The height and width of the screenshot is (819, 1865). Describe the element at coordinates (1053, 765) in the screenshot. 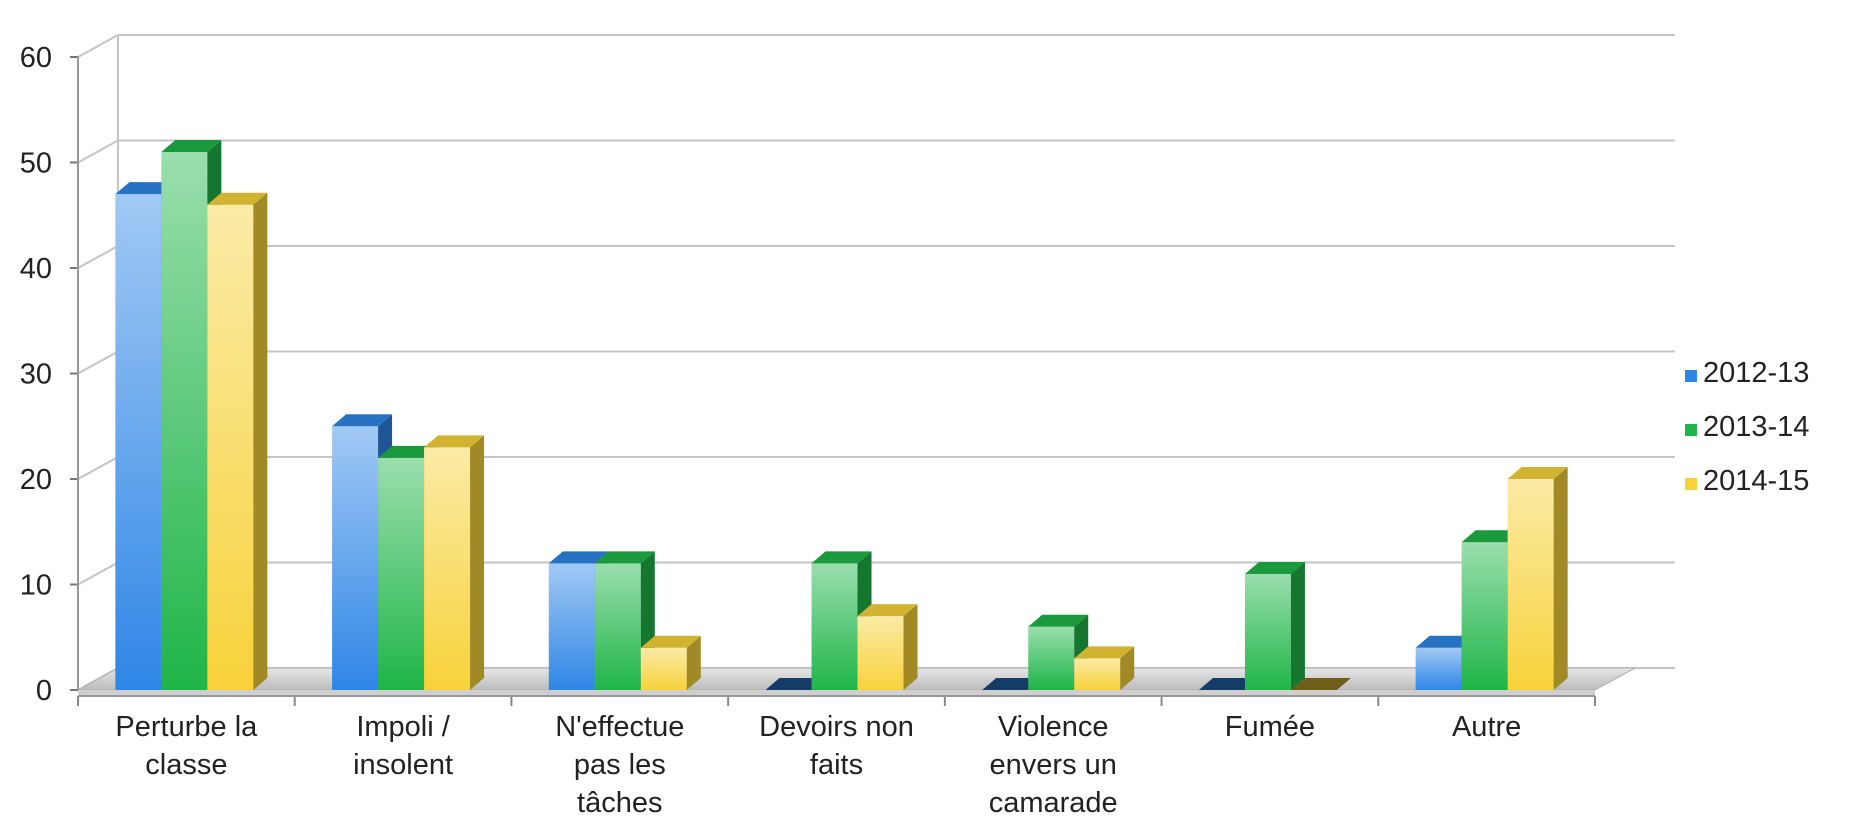

I see `x-tick-label: Violence envers un camarade` at that location.